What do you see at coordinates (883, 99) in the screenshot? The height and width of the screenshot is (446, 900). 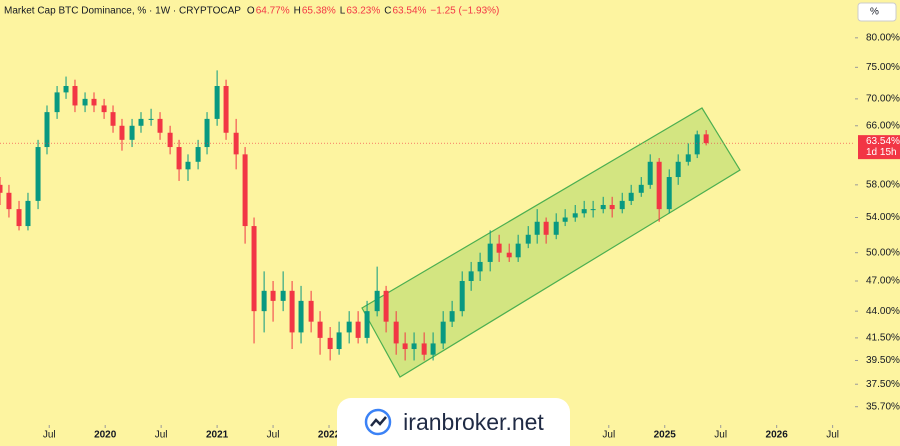 I see `y-tick-label: 70.00%` at bounding box center [883, 99].